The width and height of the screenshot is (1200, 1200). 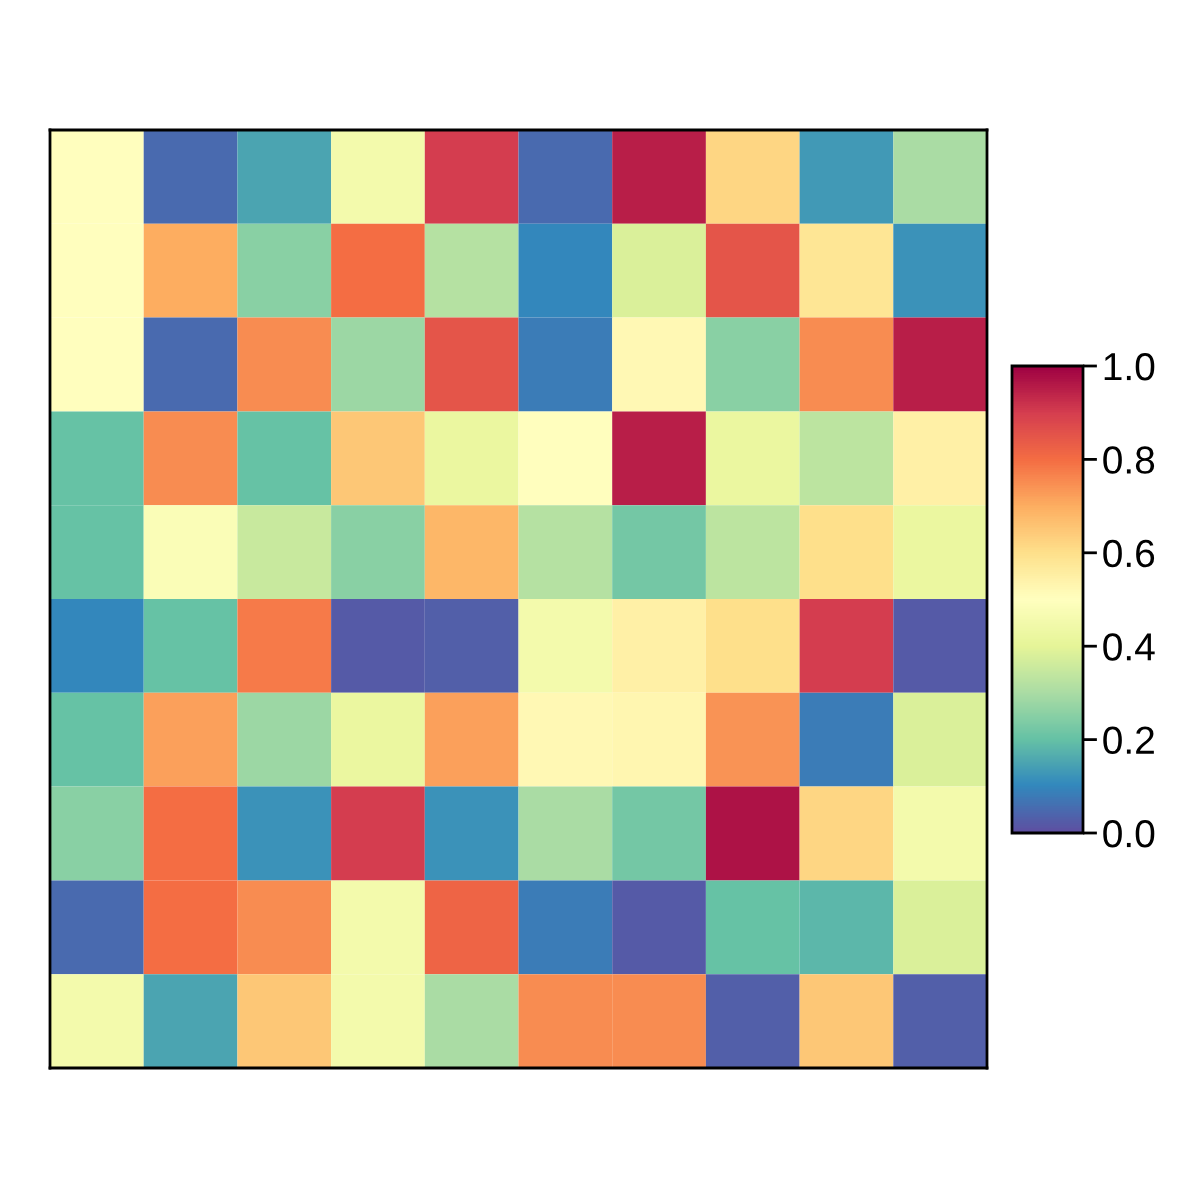 I want to click on color-bar-label: 0.8, so click(x=1129, y=460).